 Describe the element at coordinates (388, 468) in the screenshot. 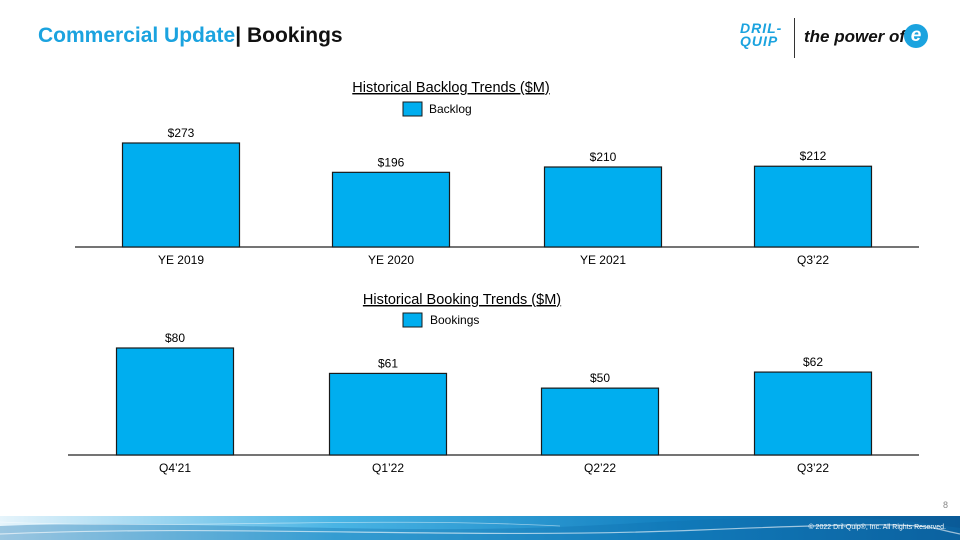

I see `category-label: Q1’22` at that location.